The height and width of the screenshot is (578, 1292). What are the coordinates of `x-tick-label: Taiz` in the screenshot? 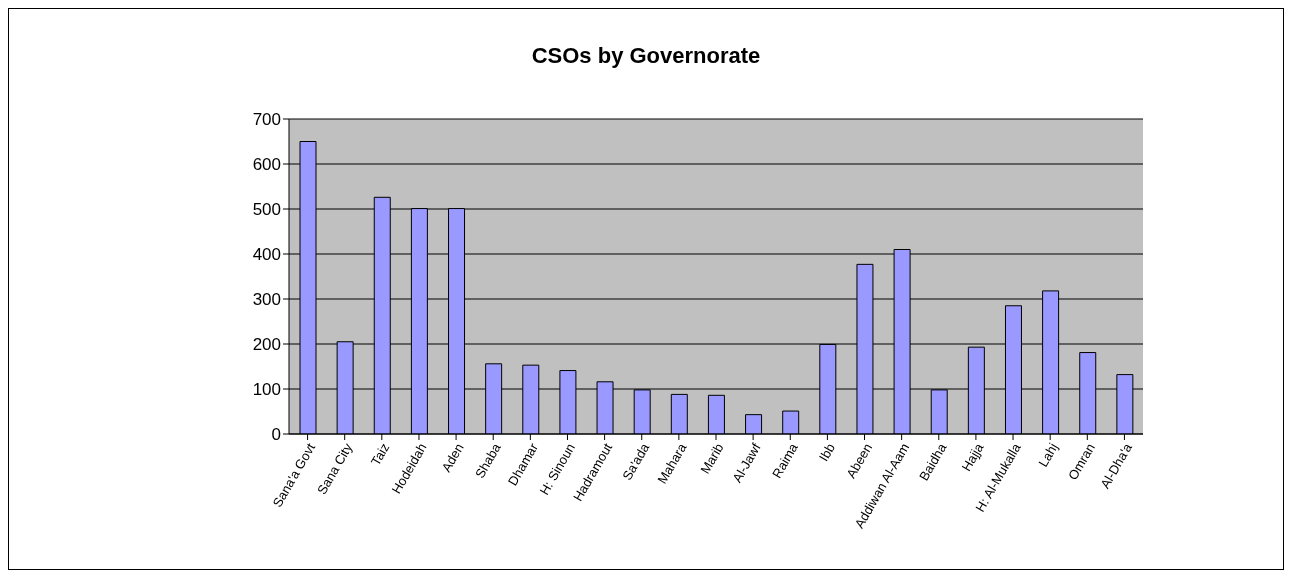 It's located at (380, 454).